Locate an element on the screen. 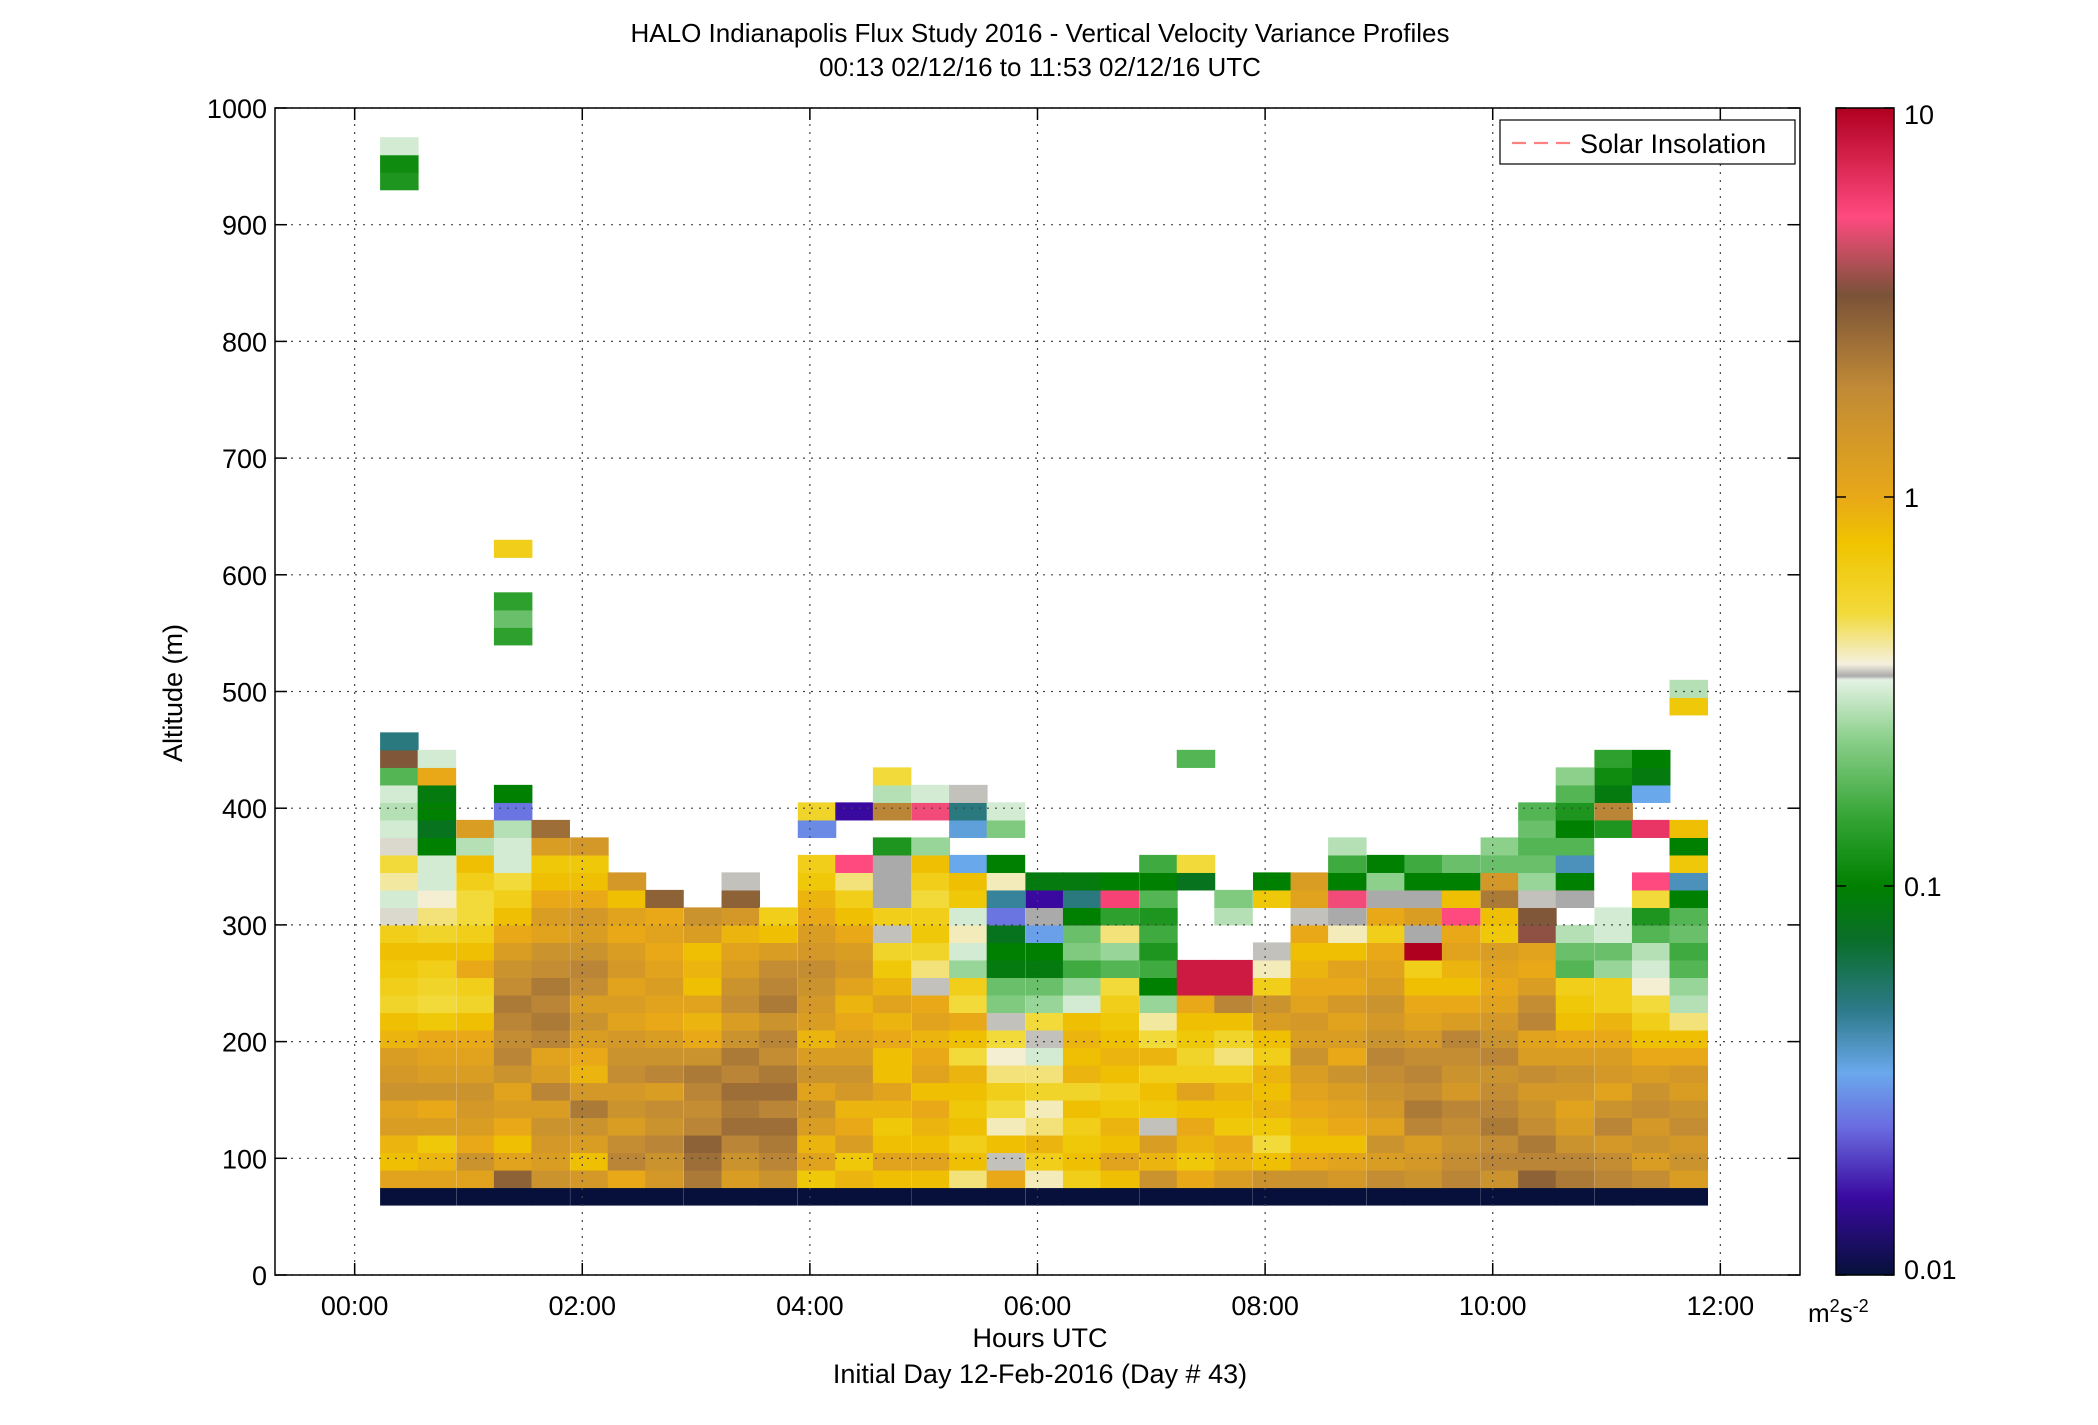 This screenshot has width=2098, height=1425. y-tick-label: 300 is located at coordinates (244, 926).